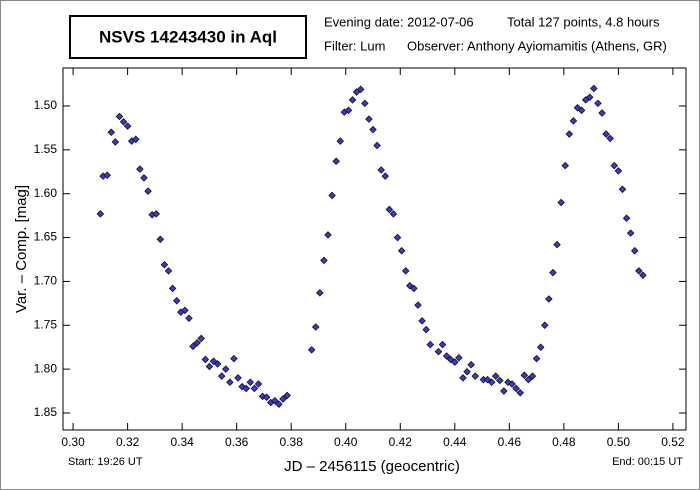 The image size is (700, 490). I want to click on y-tick-label: 1.50, so click(46, 105).